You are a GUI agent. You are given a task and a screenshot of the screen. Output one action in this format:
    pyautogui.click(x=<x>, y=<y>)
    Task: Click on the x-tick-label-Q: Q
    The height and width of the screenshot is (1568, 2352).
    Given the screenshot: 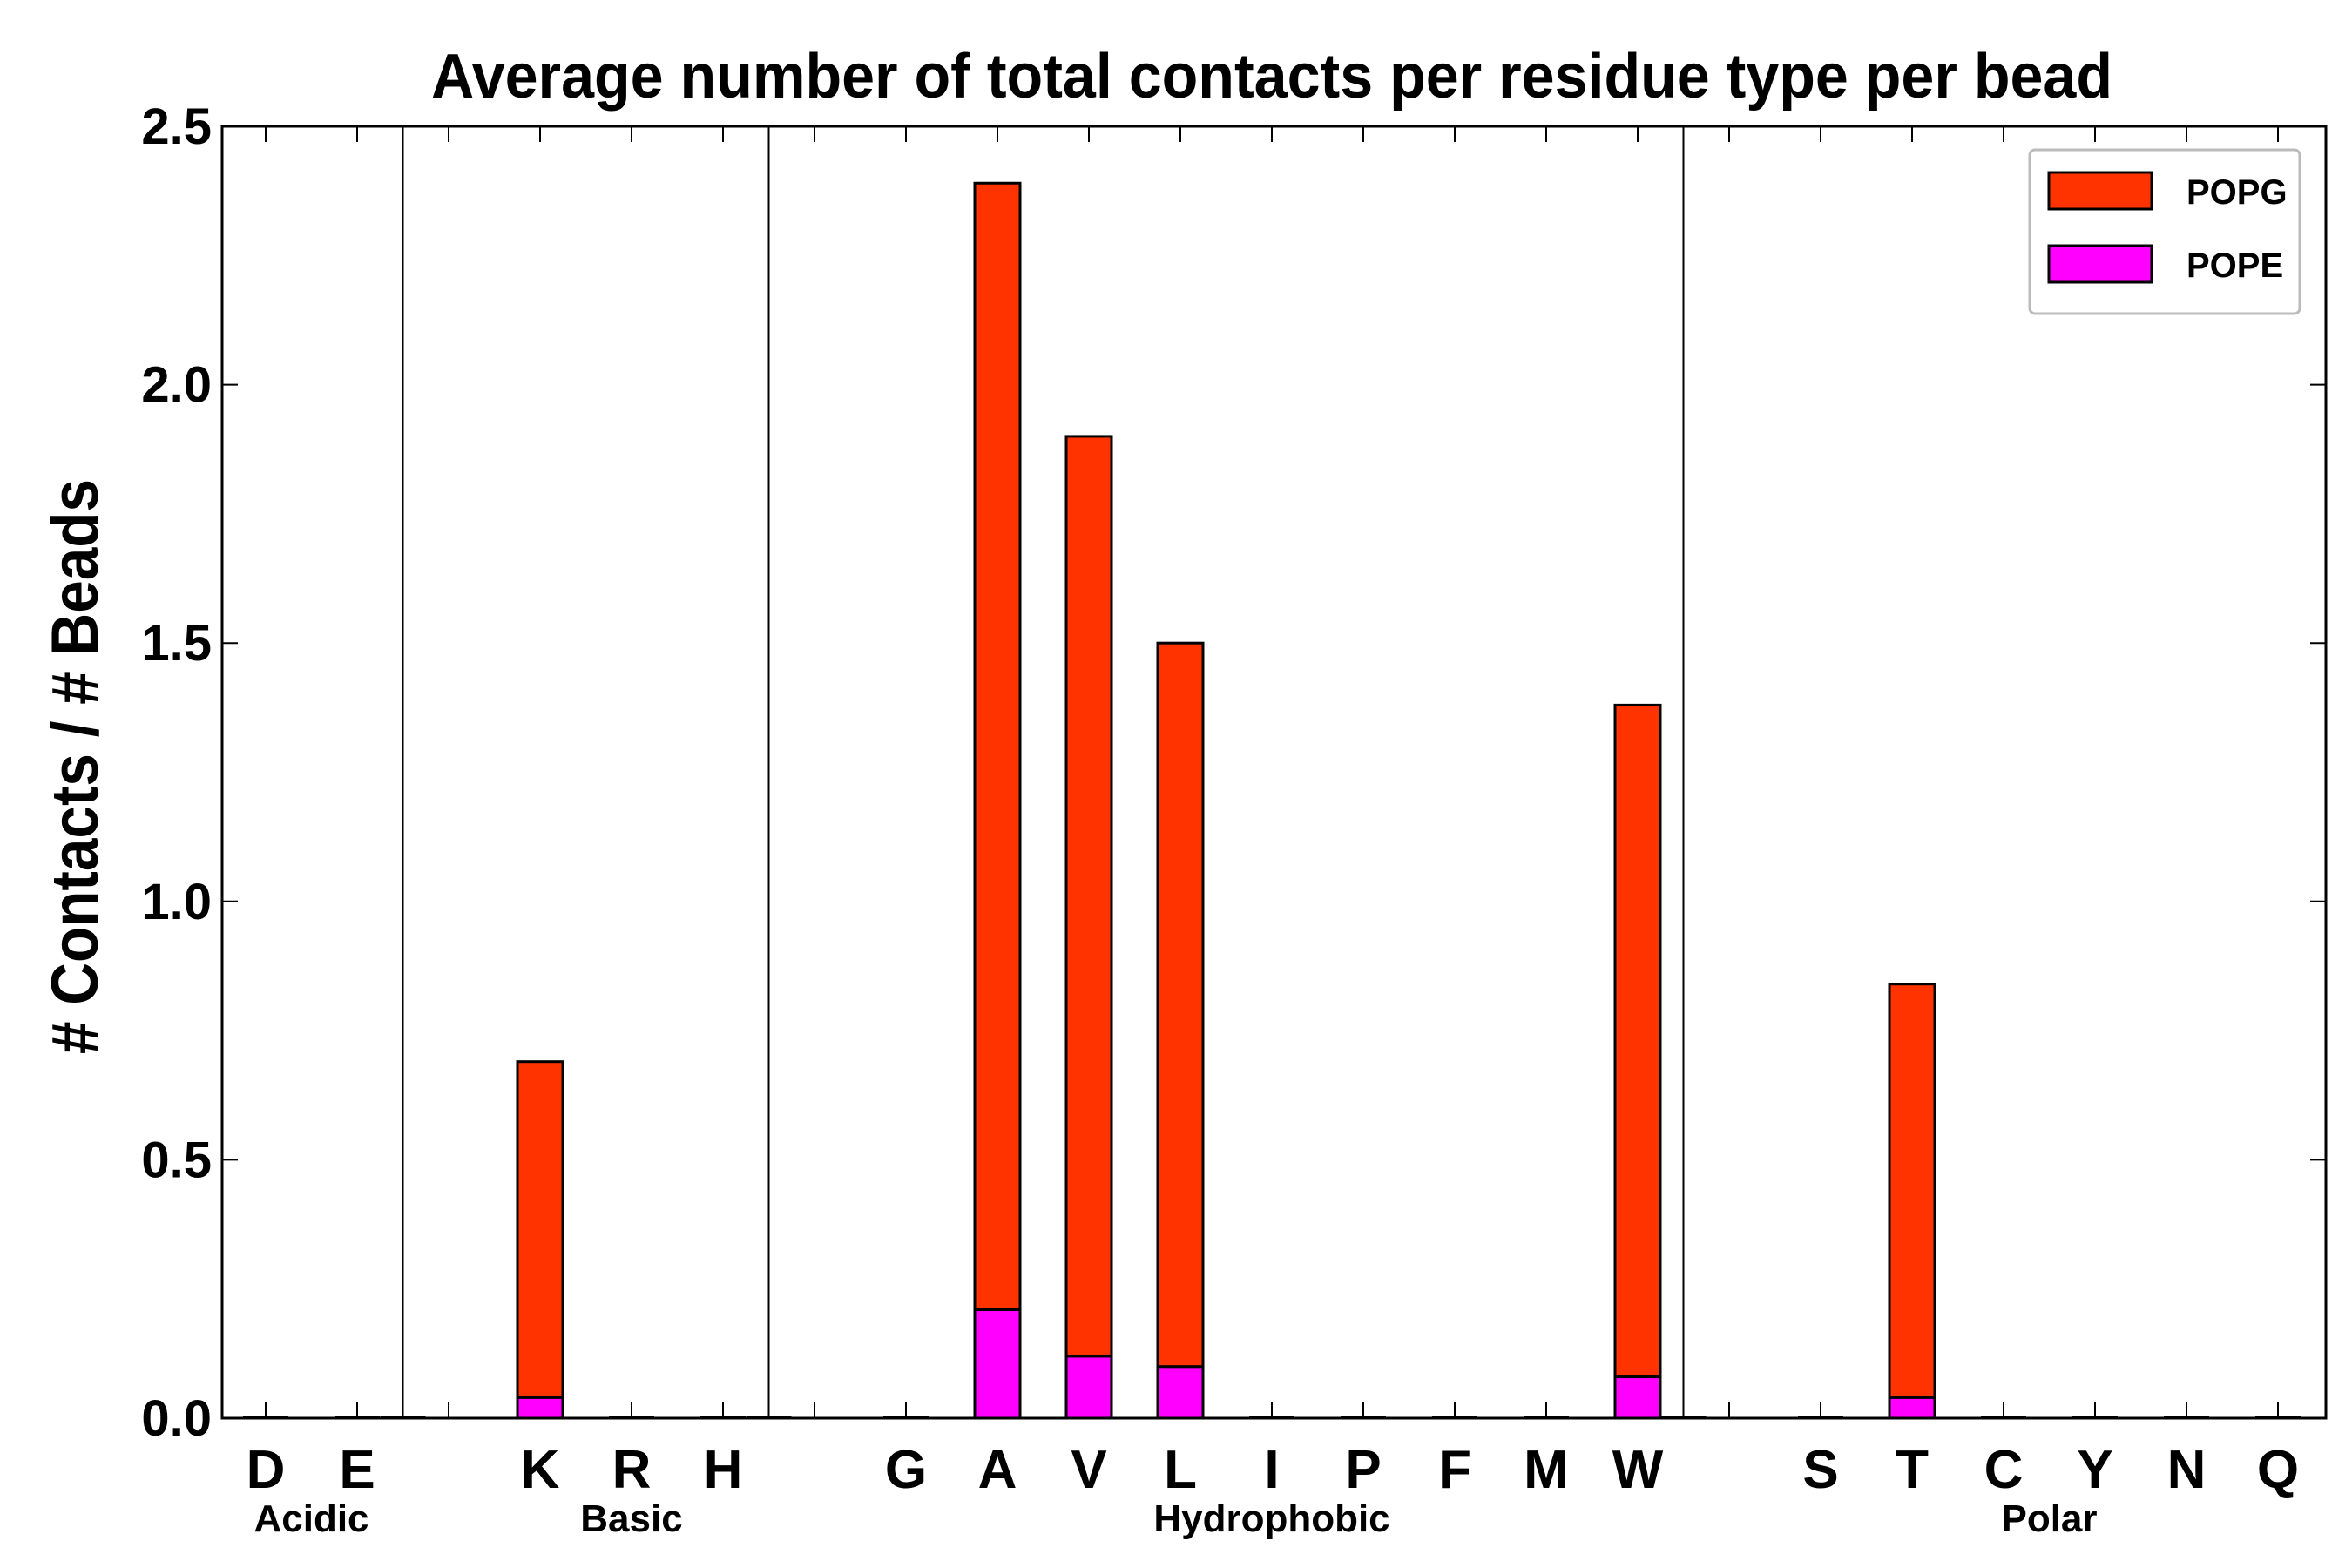 What is the action you would take?
    pyautogui.click(x=2278, y=1470)
    